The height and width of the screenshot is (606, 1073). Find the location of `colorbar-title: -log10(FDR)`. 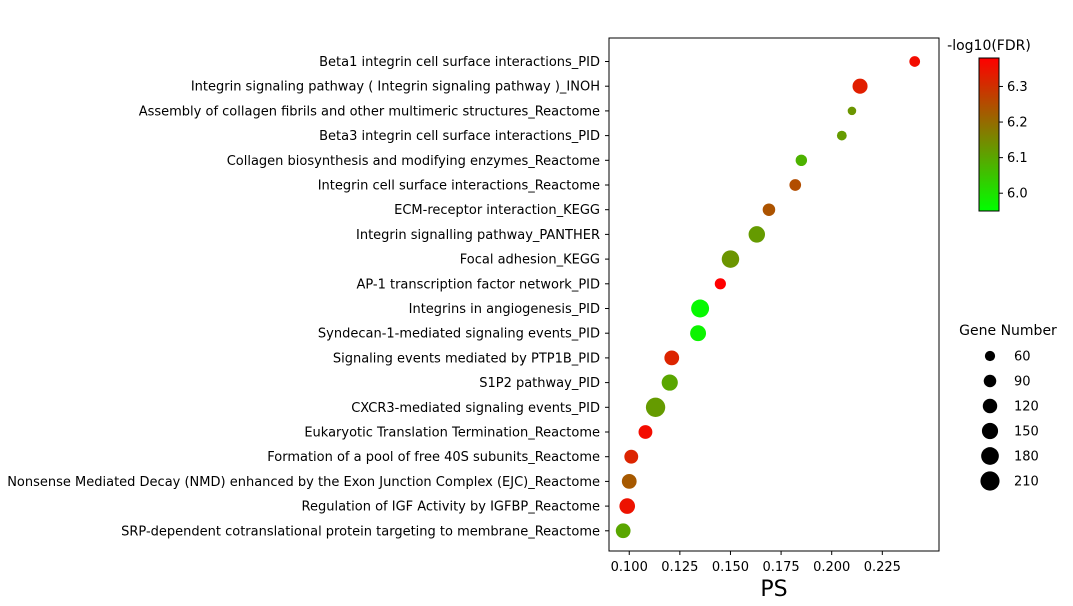

colorbar-title: -log10(FDR) is located at coordinates (989, 46).